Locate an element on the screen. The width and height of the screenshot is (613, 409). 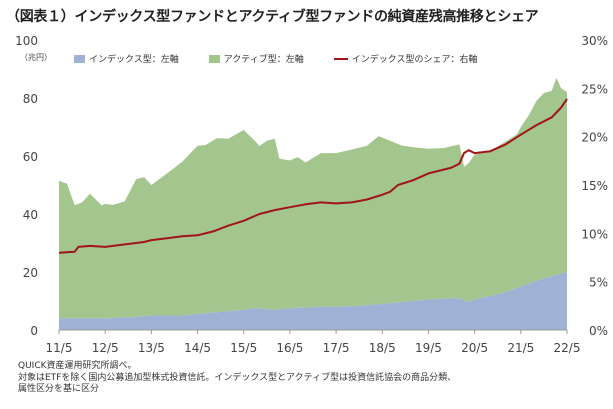
x-tick-label: 17/5 is located at coordinates (336, 348).